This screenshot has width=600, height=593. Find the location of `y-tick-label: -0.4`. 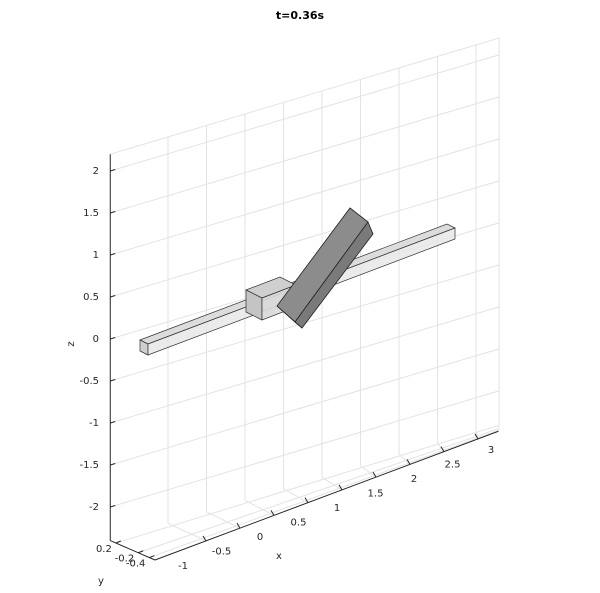

y-tick-label: -0.4 is located at coordinates (136, 564).